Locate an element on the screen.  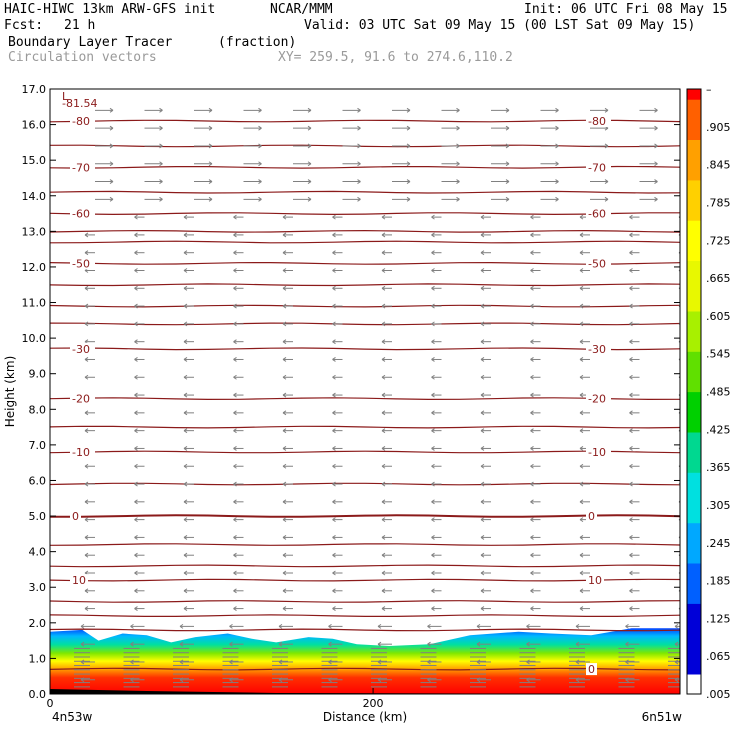
y-tick-label: 15.0 is located at coordinates (34, 160).